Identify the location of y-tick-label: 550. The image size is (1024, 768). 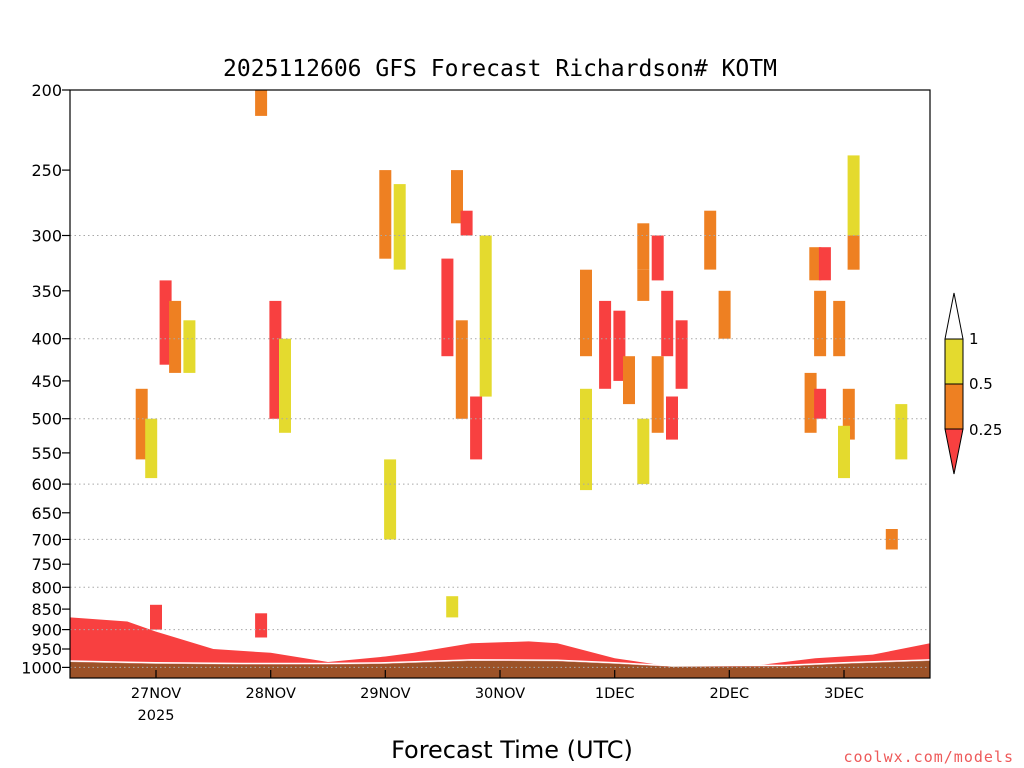
(46, 453).